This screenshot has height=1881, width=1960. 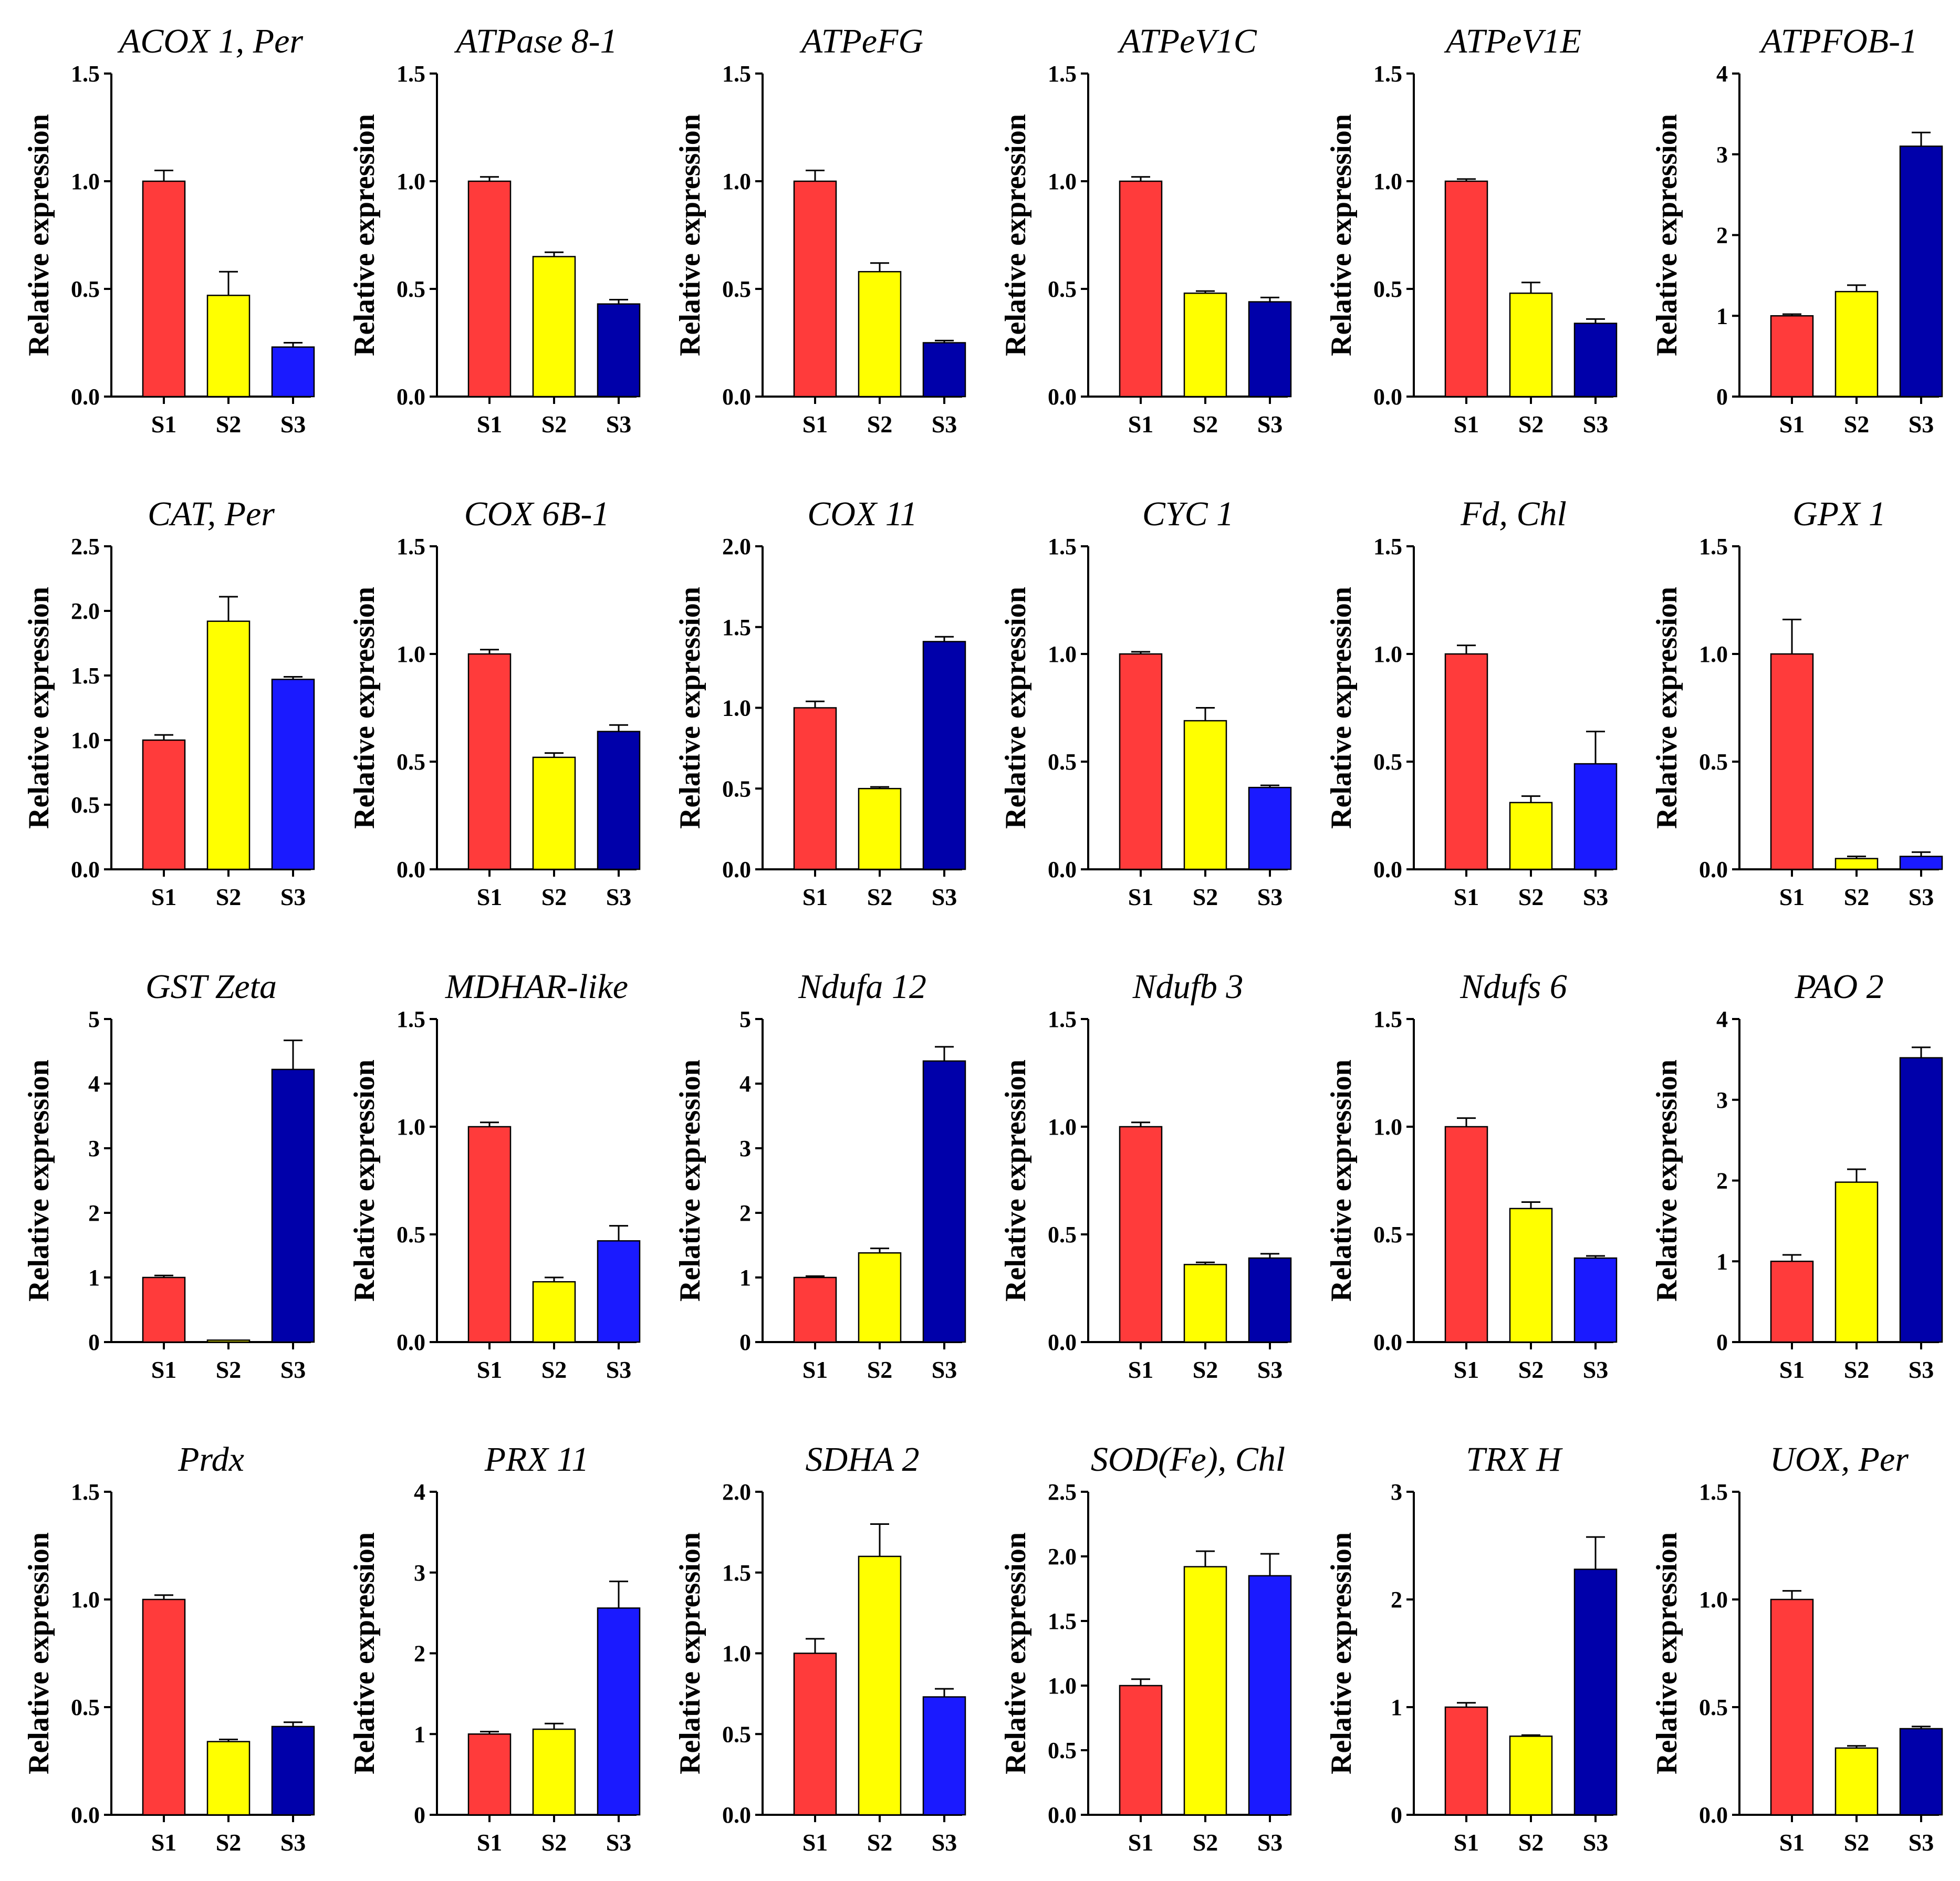 What do you see at coordinates (211, 987) in the screenshot?
I see `panel-title: GST Zeta` at bounding box center [211, 987].